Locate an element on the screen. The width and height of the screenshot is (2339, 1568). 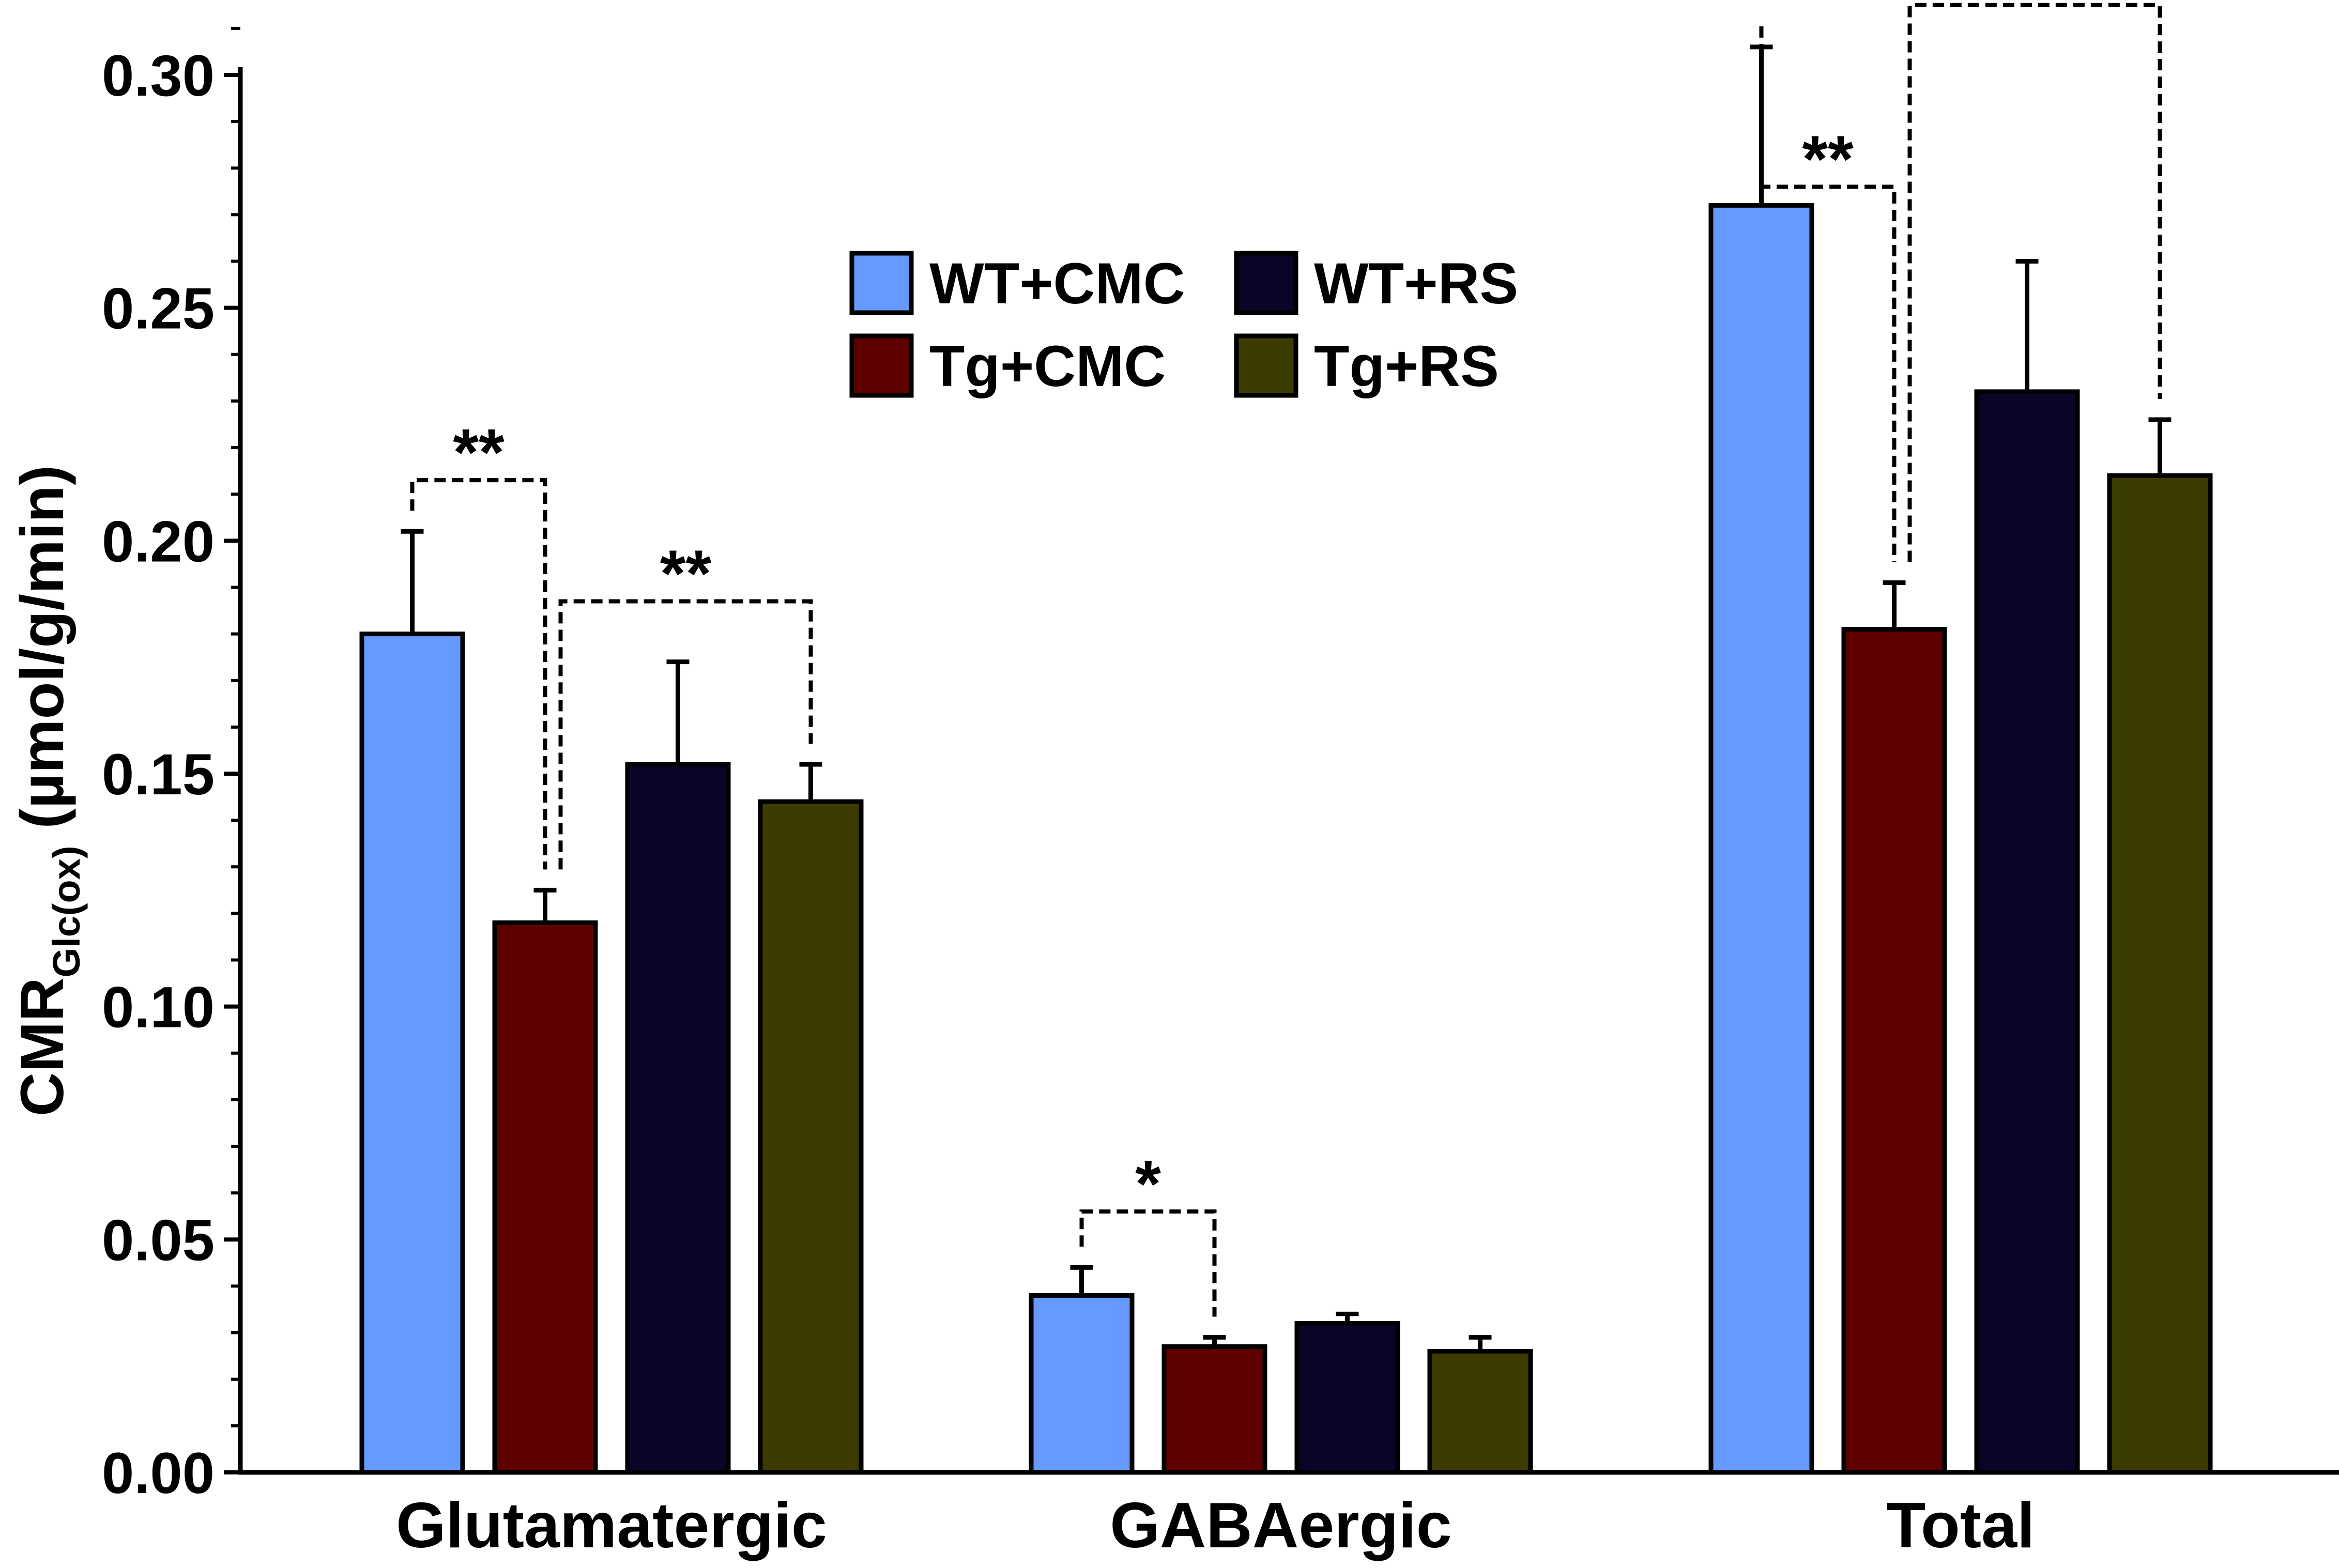
y-axis-label-subscript: Glc(ox) is located at coordinates (66, 911).